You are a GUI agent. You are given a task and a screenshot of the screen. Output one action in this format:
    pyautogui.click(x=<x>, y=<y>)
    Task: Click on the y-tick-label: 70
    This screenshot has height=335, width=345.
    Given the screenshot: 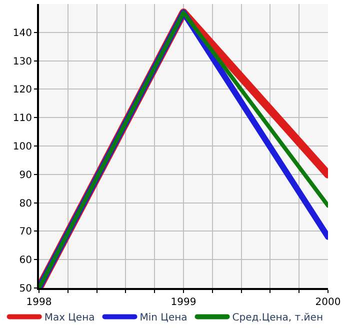 What is the action you would take?
    pyautogui.click(x=25, y=232)
    